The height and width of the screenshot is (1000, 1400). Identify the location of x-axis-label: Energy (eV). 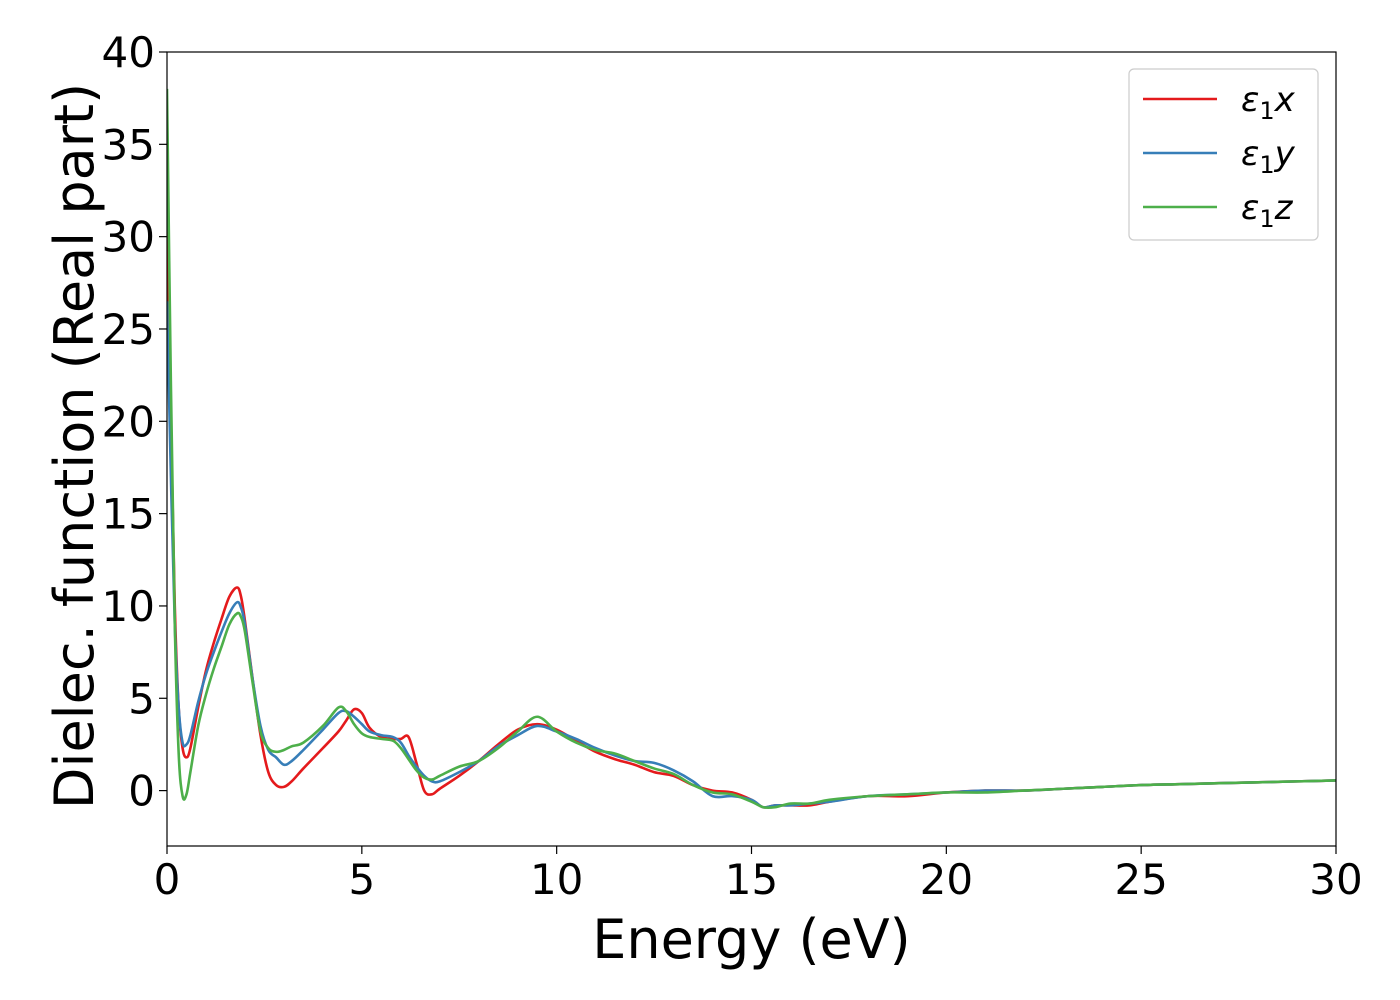
(751, 939).